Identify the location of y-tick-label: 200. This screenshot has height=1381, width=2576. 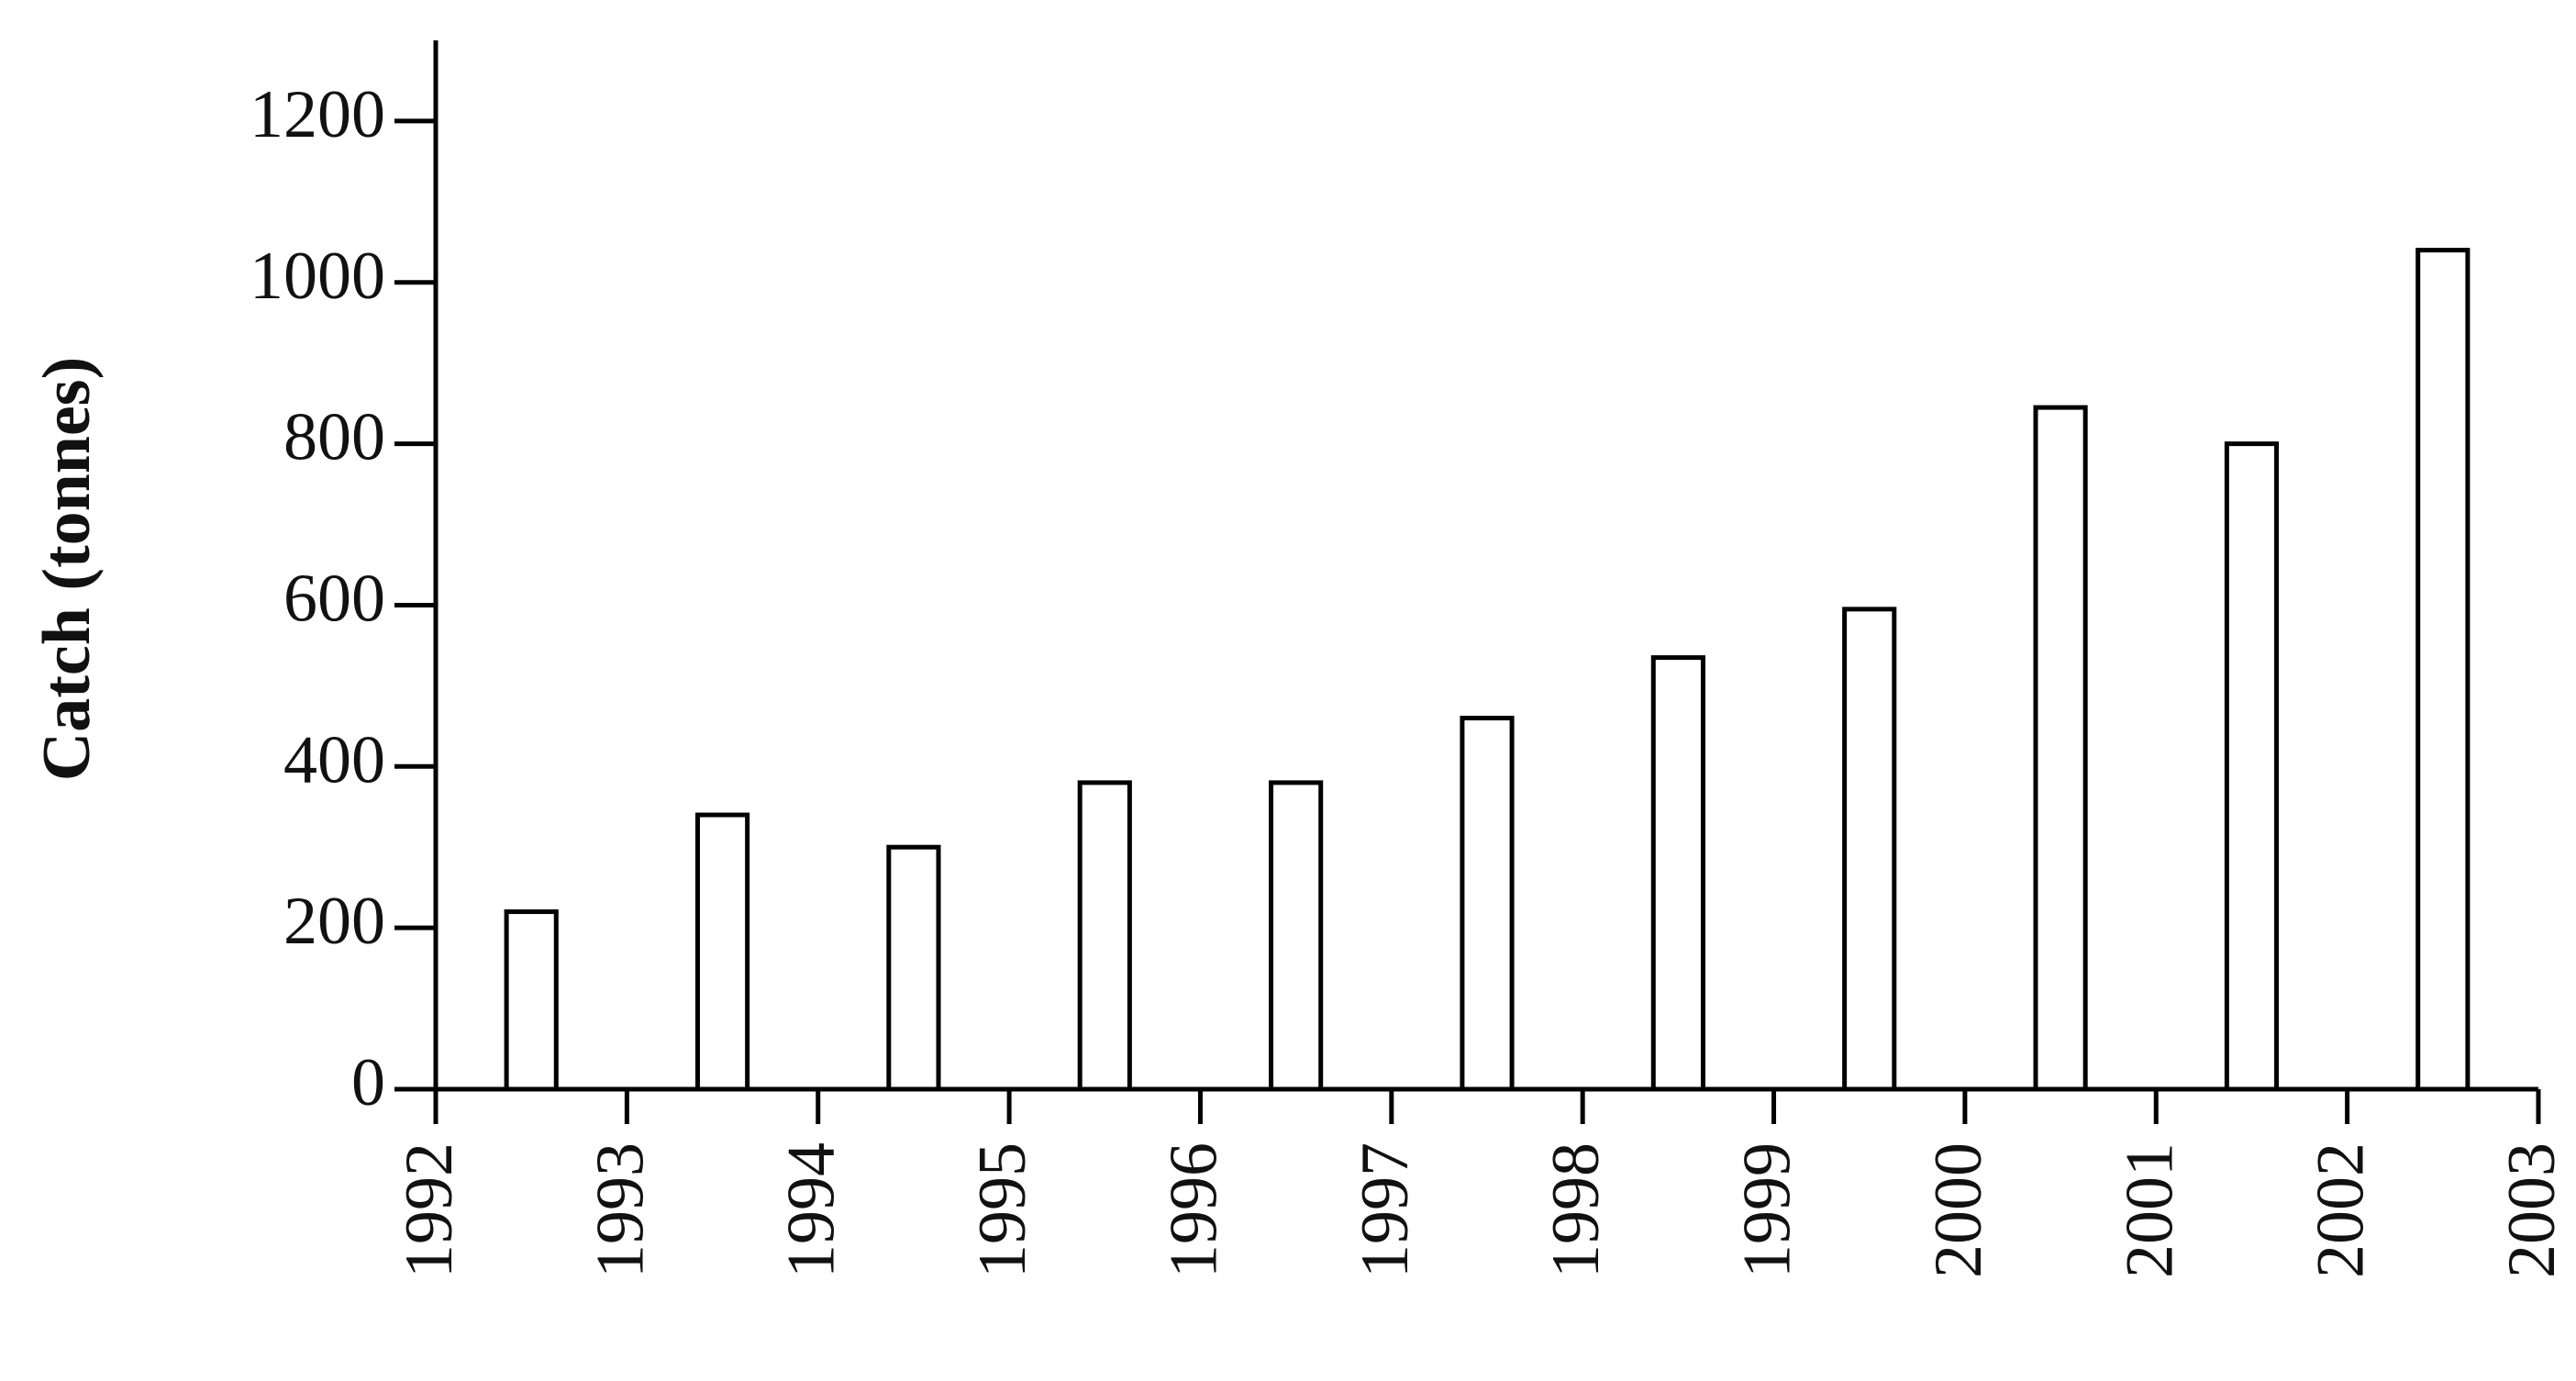
(334, 921).